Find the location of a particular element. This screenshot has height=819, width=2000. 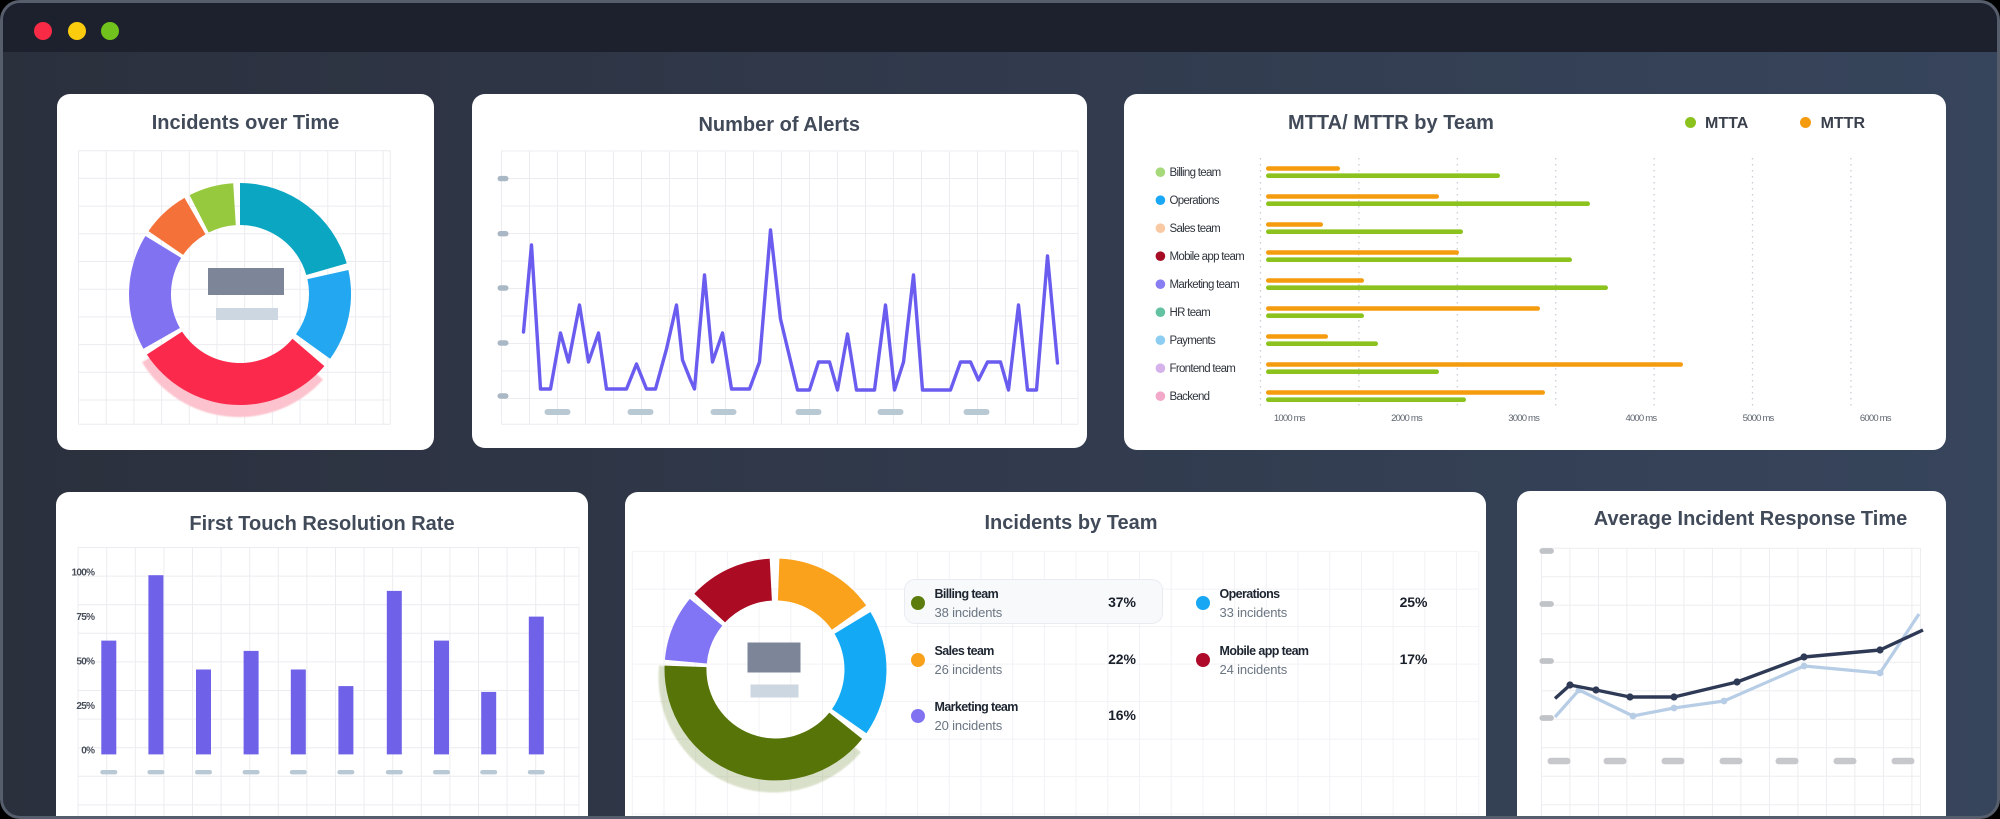

svg-text: 6000 ms is located at coordinates (1876, 418).